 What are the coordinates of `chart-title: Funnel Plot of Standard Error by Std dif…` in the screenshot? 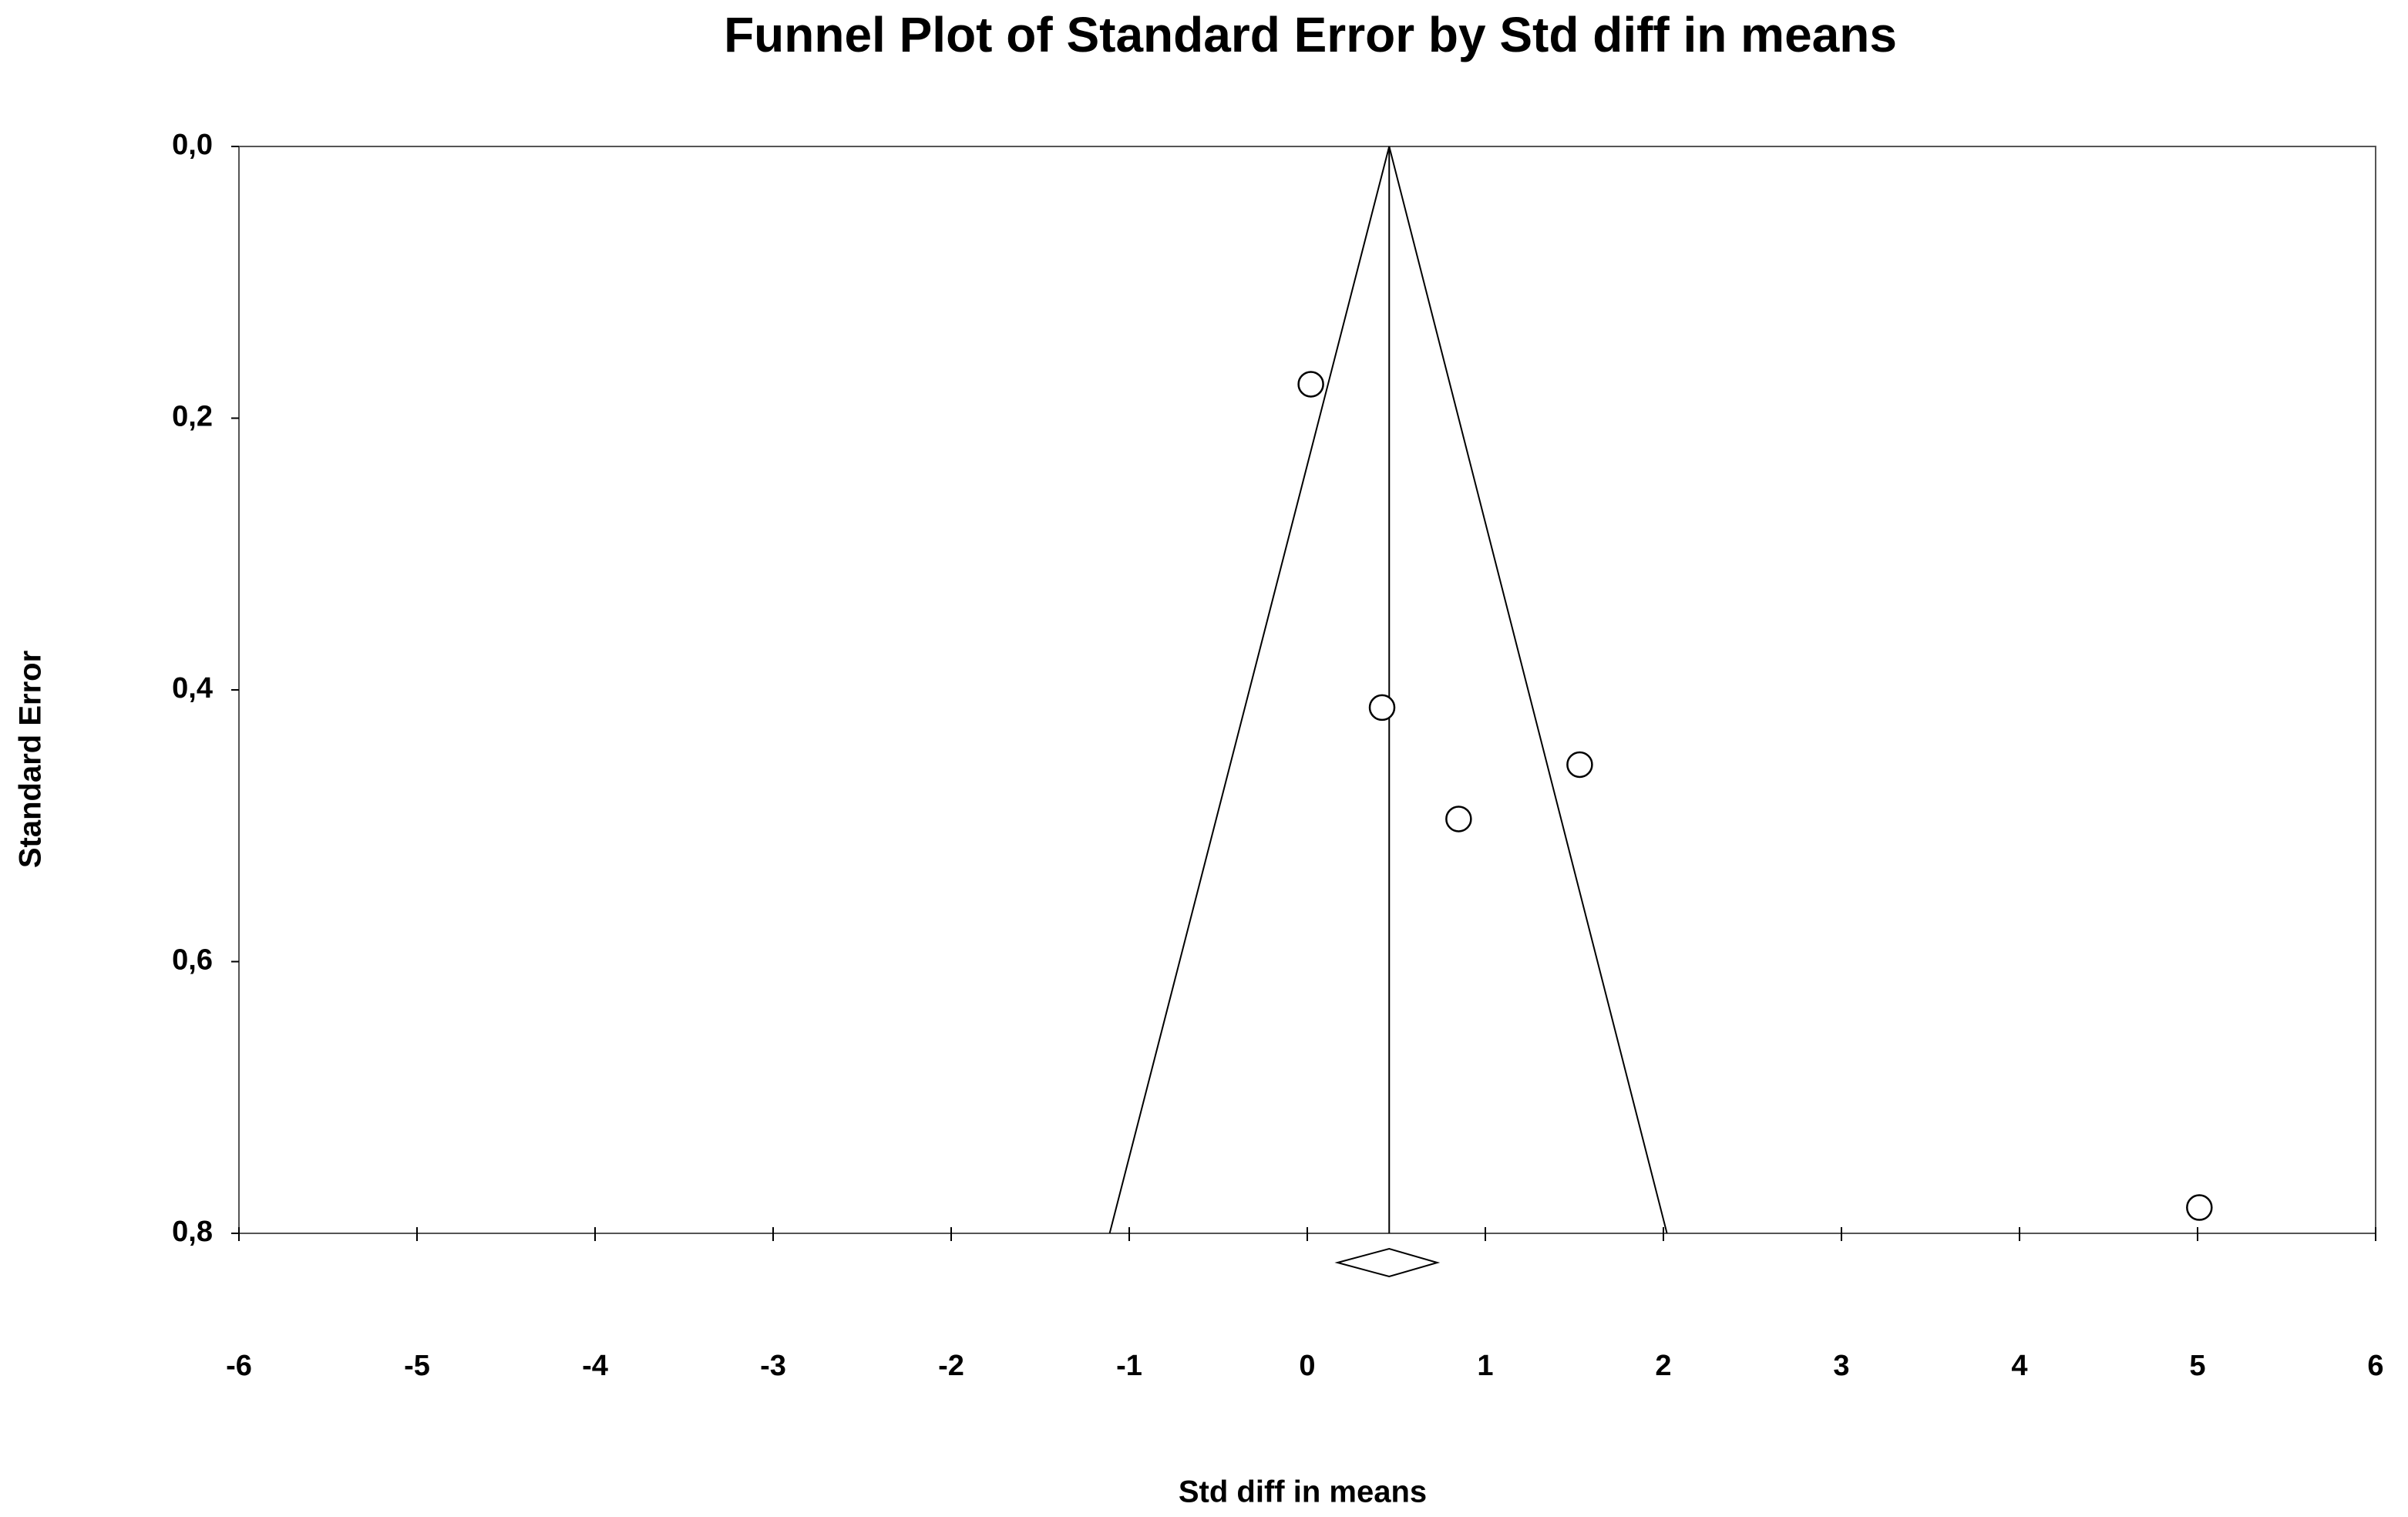 It's located at (1310, 34).